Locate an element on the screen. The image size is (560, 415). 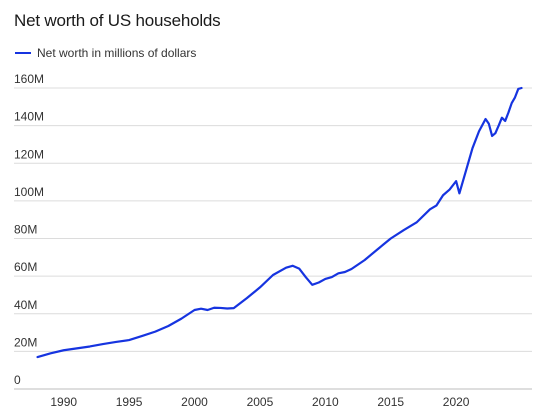
y-tick-label: 100M is located at coordinates (29, 192).